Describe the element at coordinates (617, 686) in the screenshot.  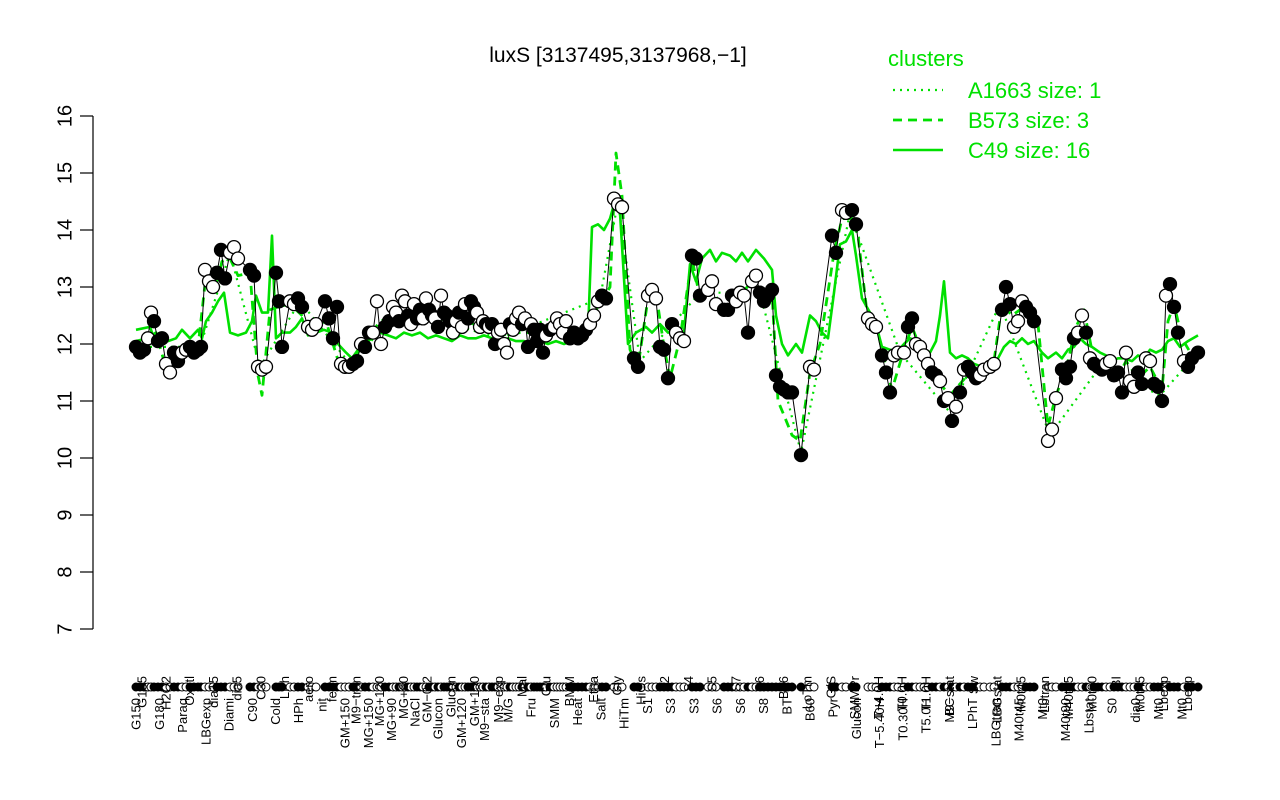
I see `x-tick-label: Gly` at that location.